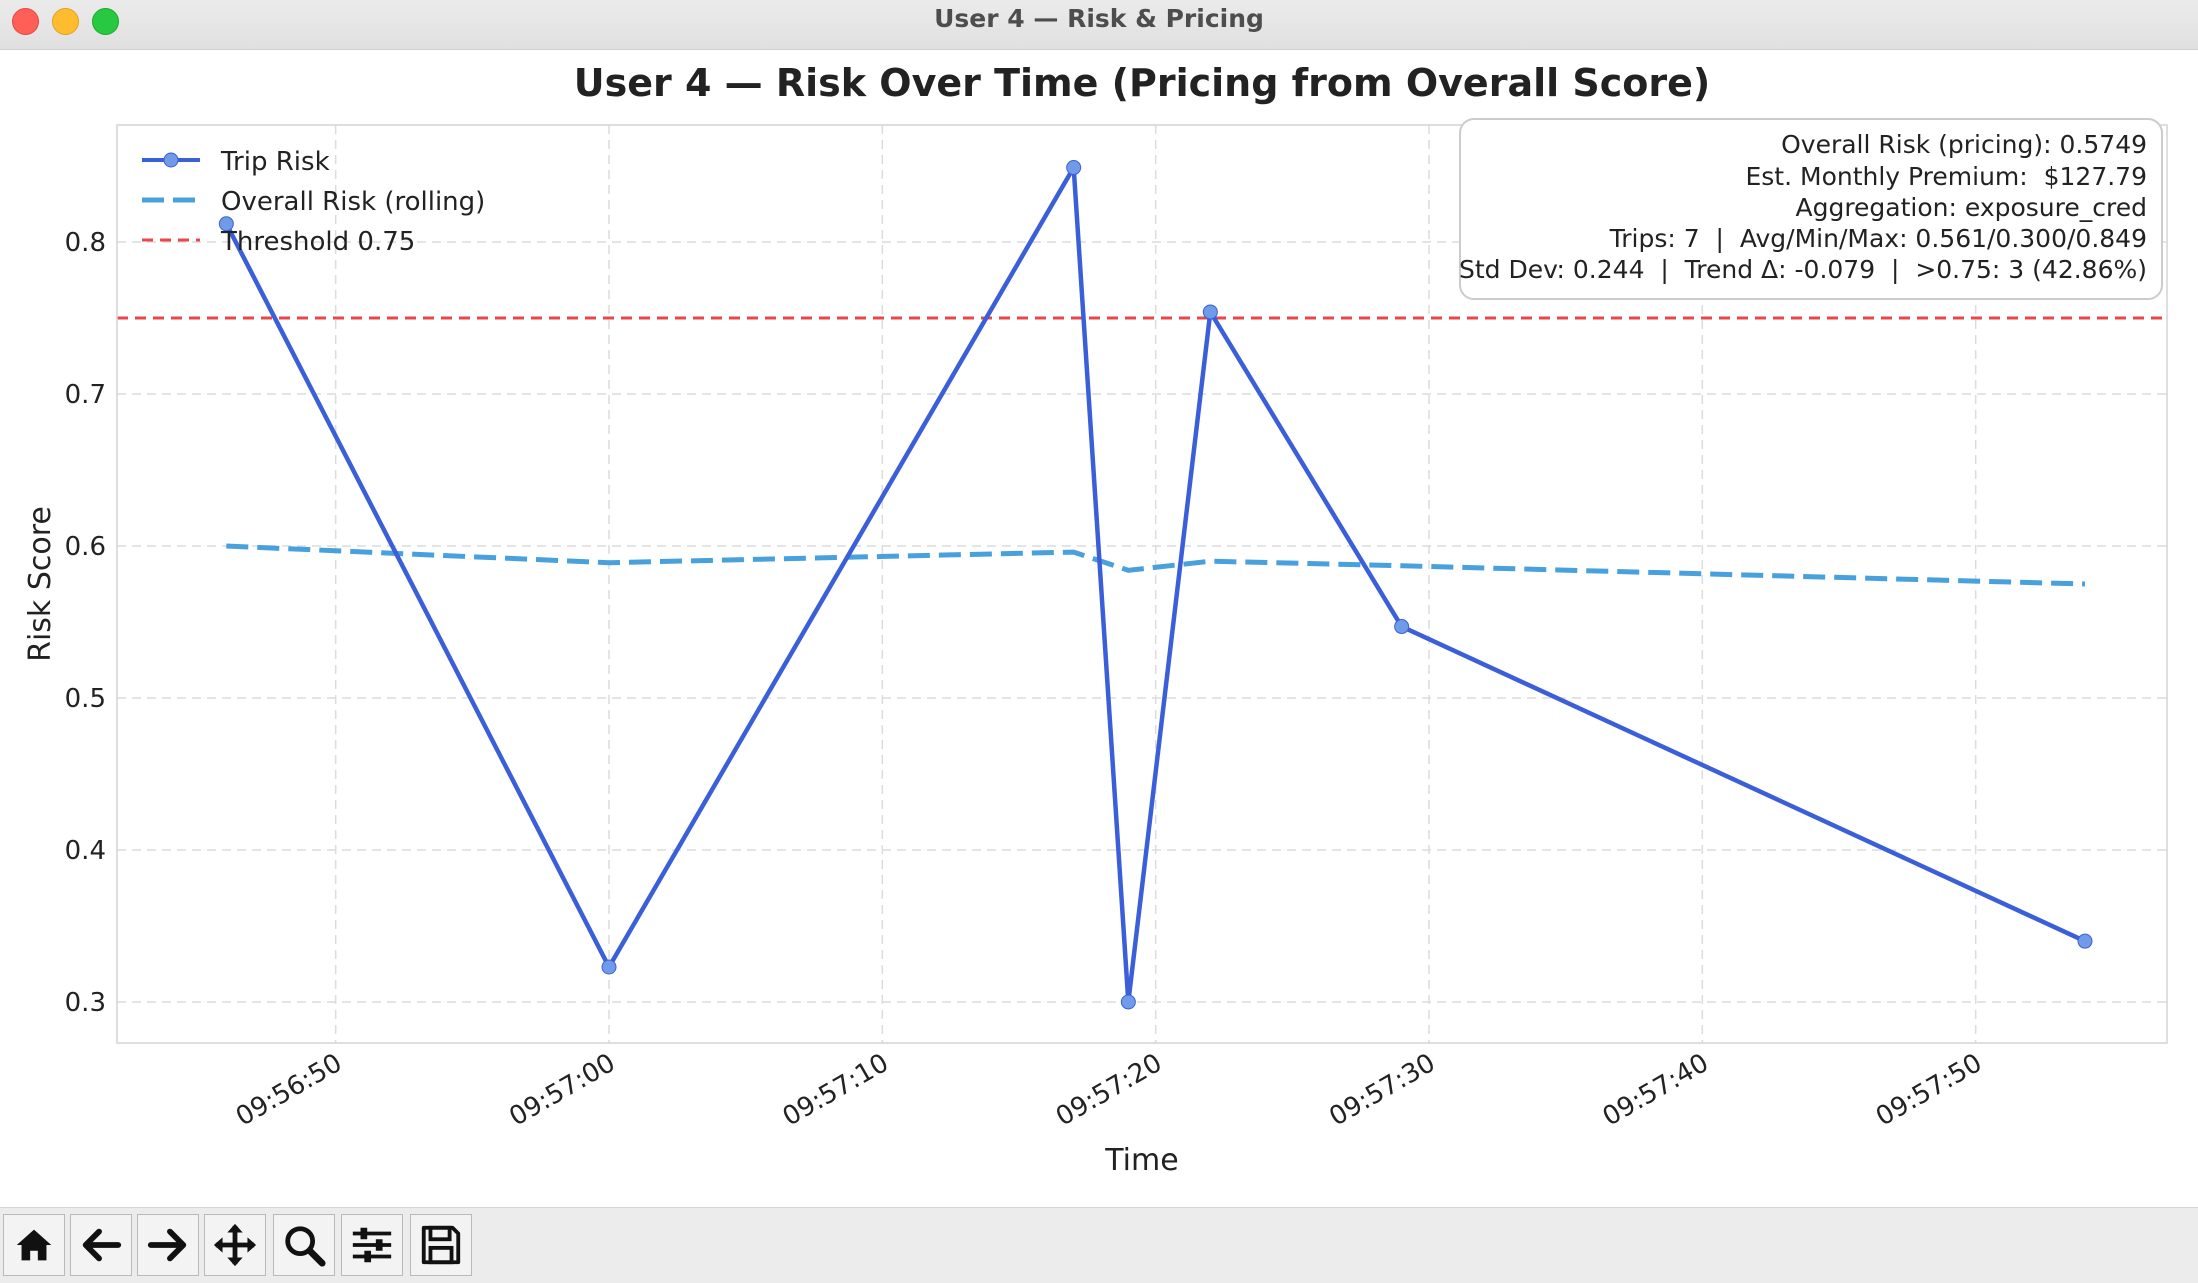 Image resolution: width=2198 pixels, height=1283 pixels. What do you see at coordinates (85, 1003) in the screenshot?
I see `y-tick-label-0: 0.3` at bounding box center [85, 1003].